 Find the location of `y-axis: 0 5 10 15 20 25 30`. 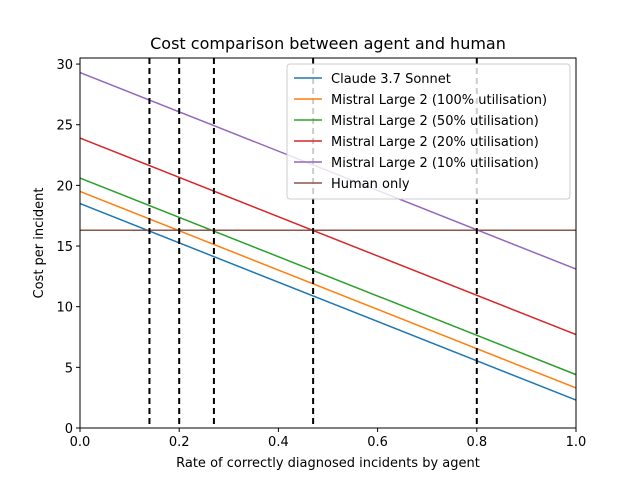

y-axis: 0 5 10 15 20 25 30 is located at coordinates (68, 247).